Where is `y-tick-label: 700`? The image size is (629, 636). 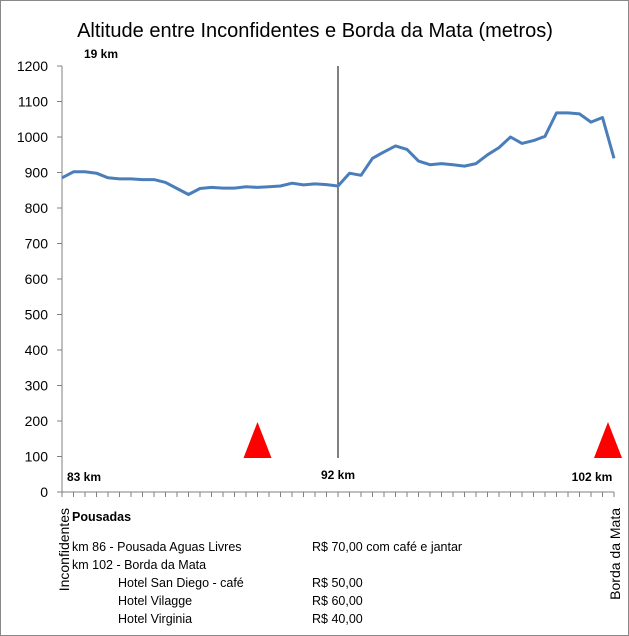 y-tick-label: 700 is located at coordinates (37, 244).